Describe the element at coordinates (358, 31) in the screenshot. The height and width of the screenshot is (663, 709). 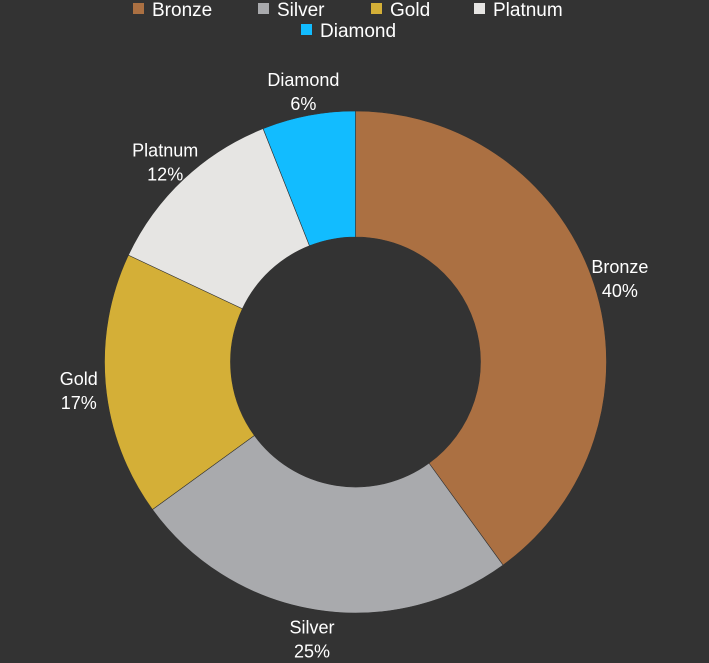
I see `legend-label-diamond: Diamond` at that location.